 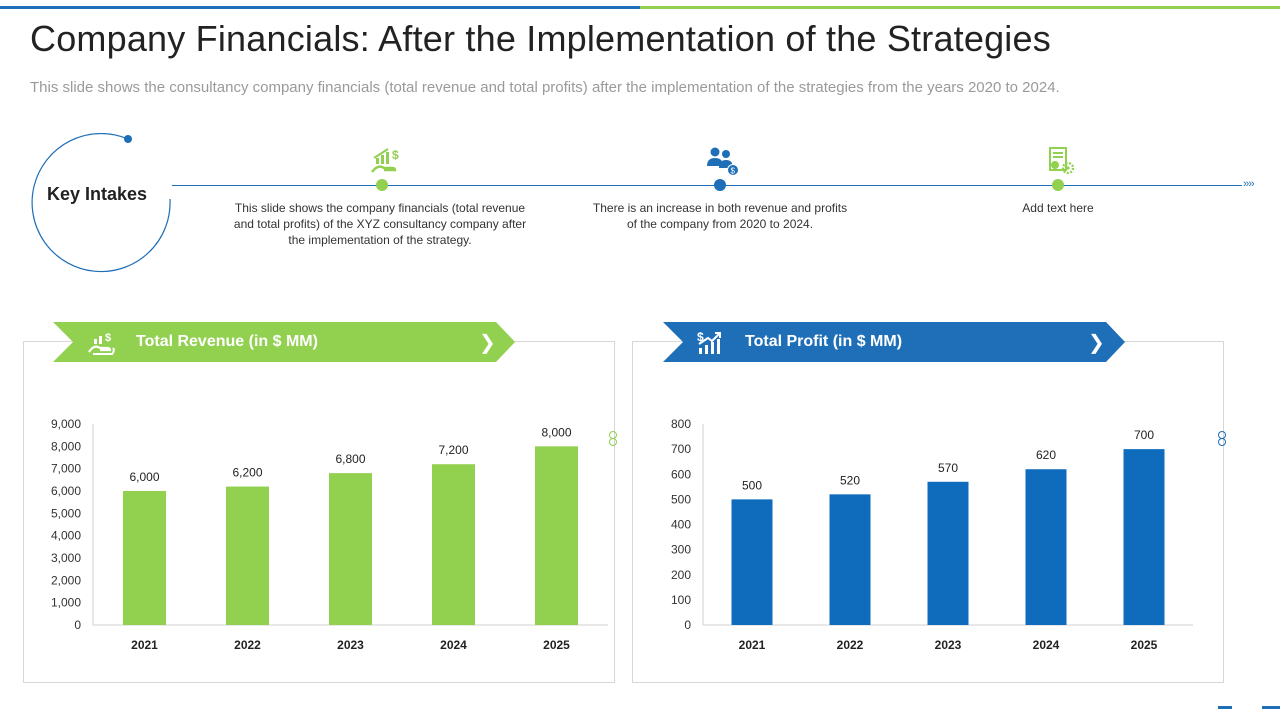 I want to click on revenue-data-label: 6,000, so click(x=144, y=477).